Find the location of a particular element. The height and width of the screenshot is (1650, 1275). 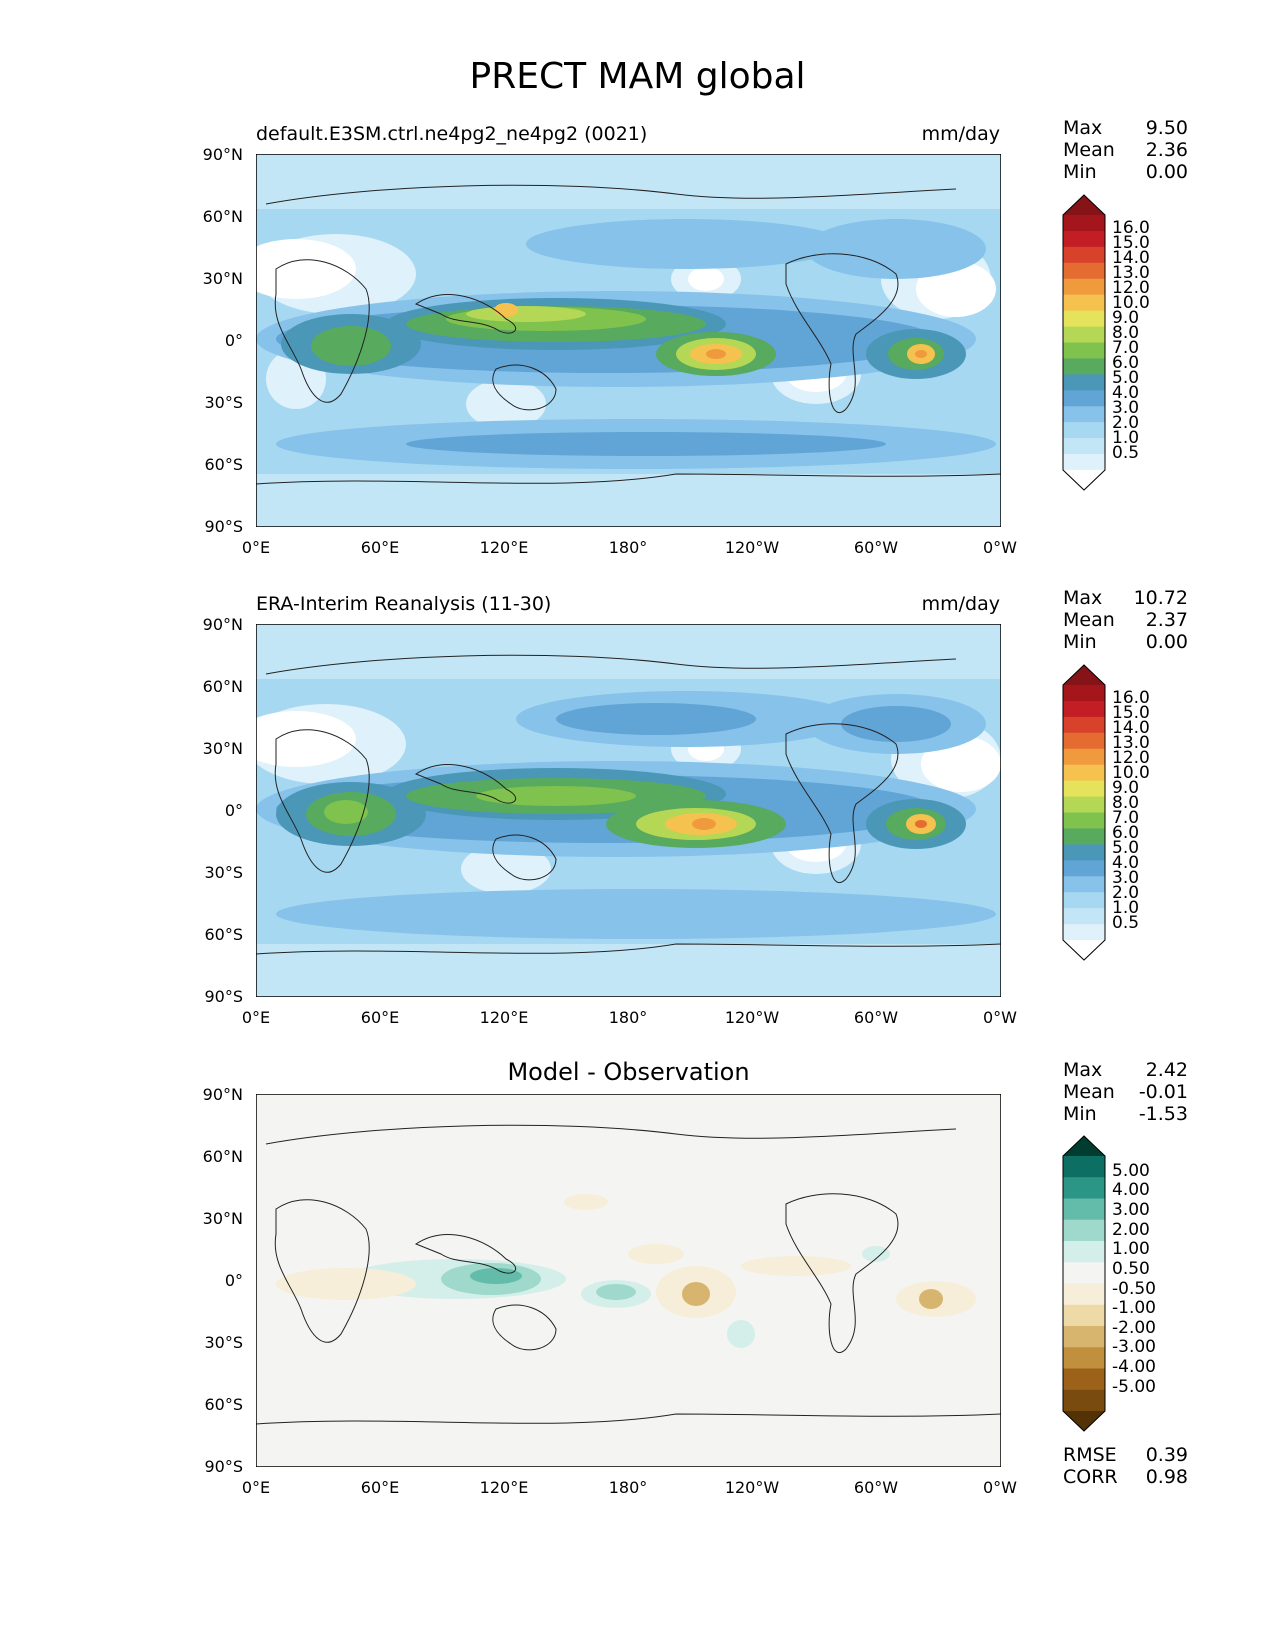

colorbar-ref is located at coordinates (1084, 812).